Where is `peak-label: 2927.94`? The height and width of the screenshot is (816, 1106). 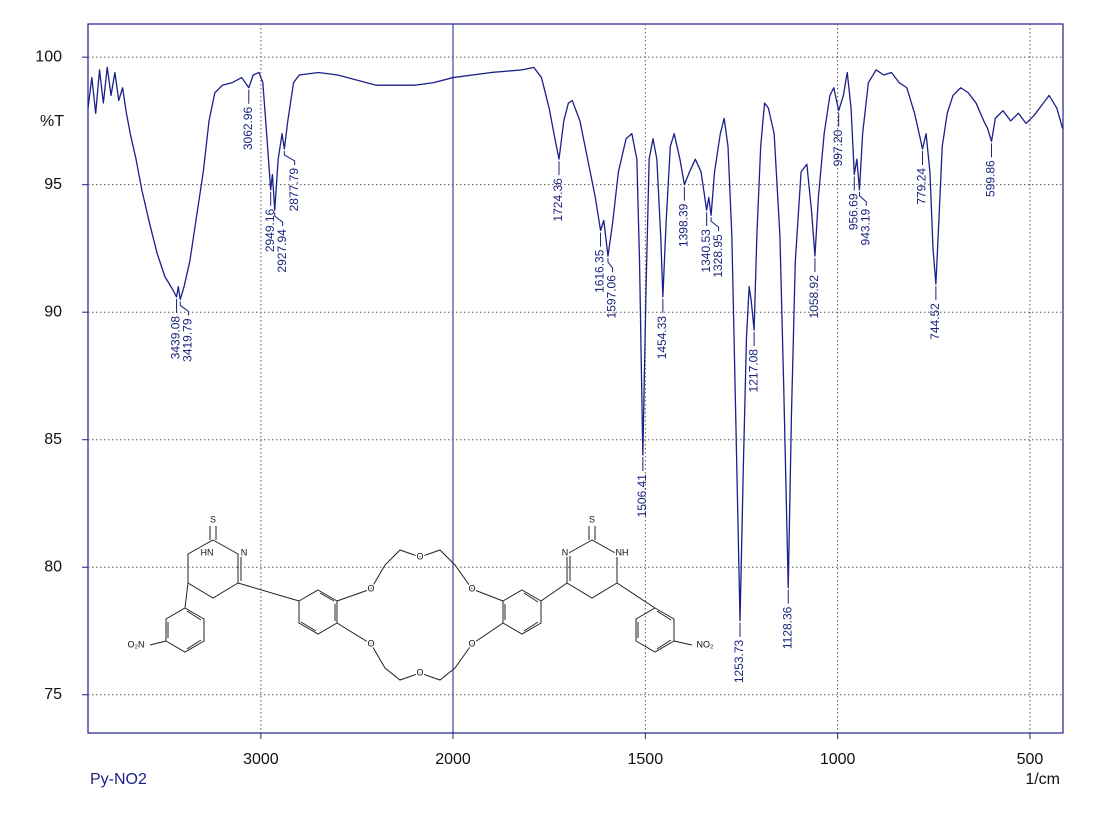 peak-label: 2927.94 is located at coordinates (282, 251).